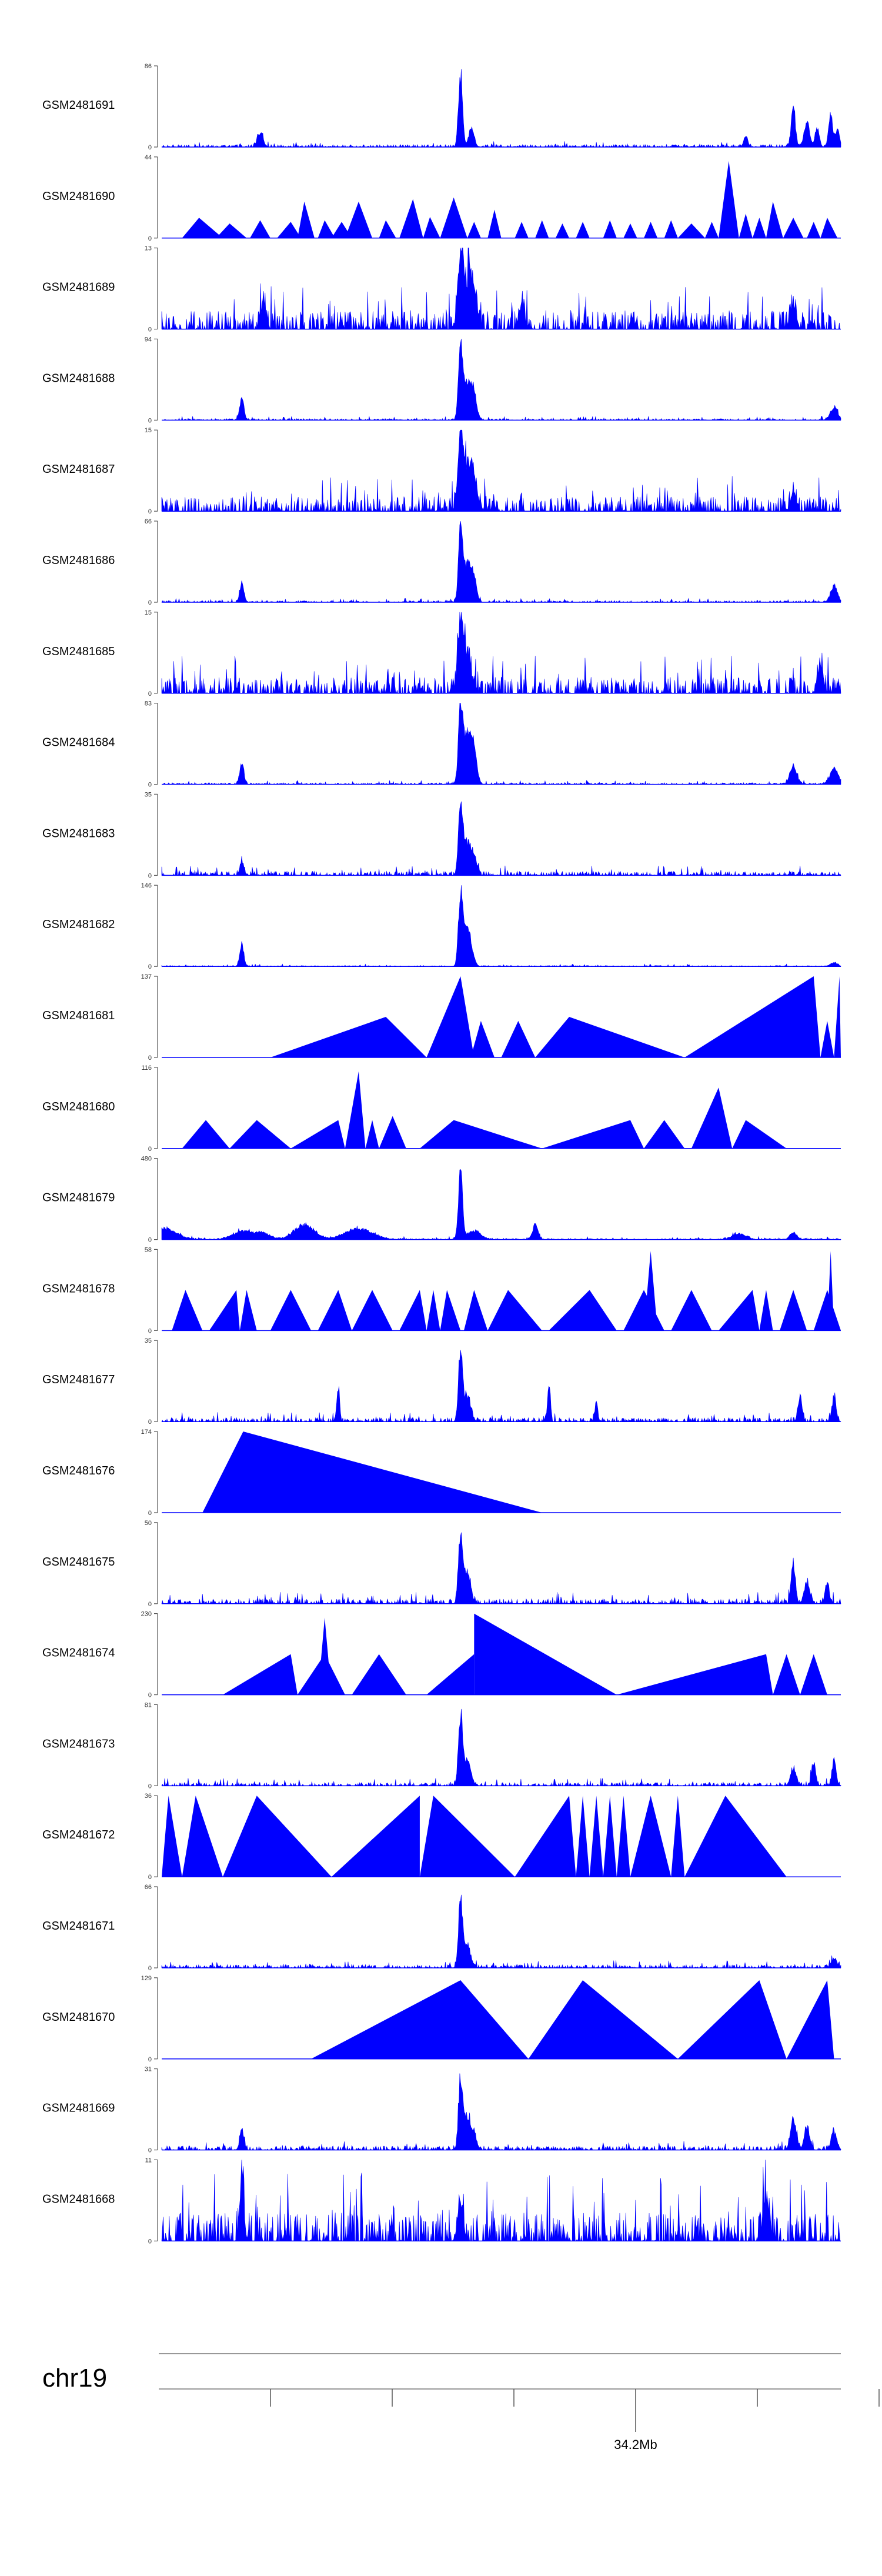 This screenshot has width=882, height=2576. Describe the element at coordinates (148, 248) in the screenshot. I see `y-max-label: 13` at that location.